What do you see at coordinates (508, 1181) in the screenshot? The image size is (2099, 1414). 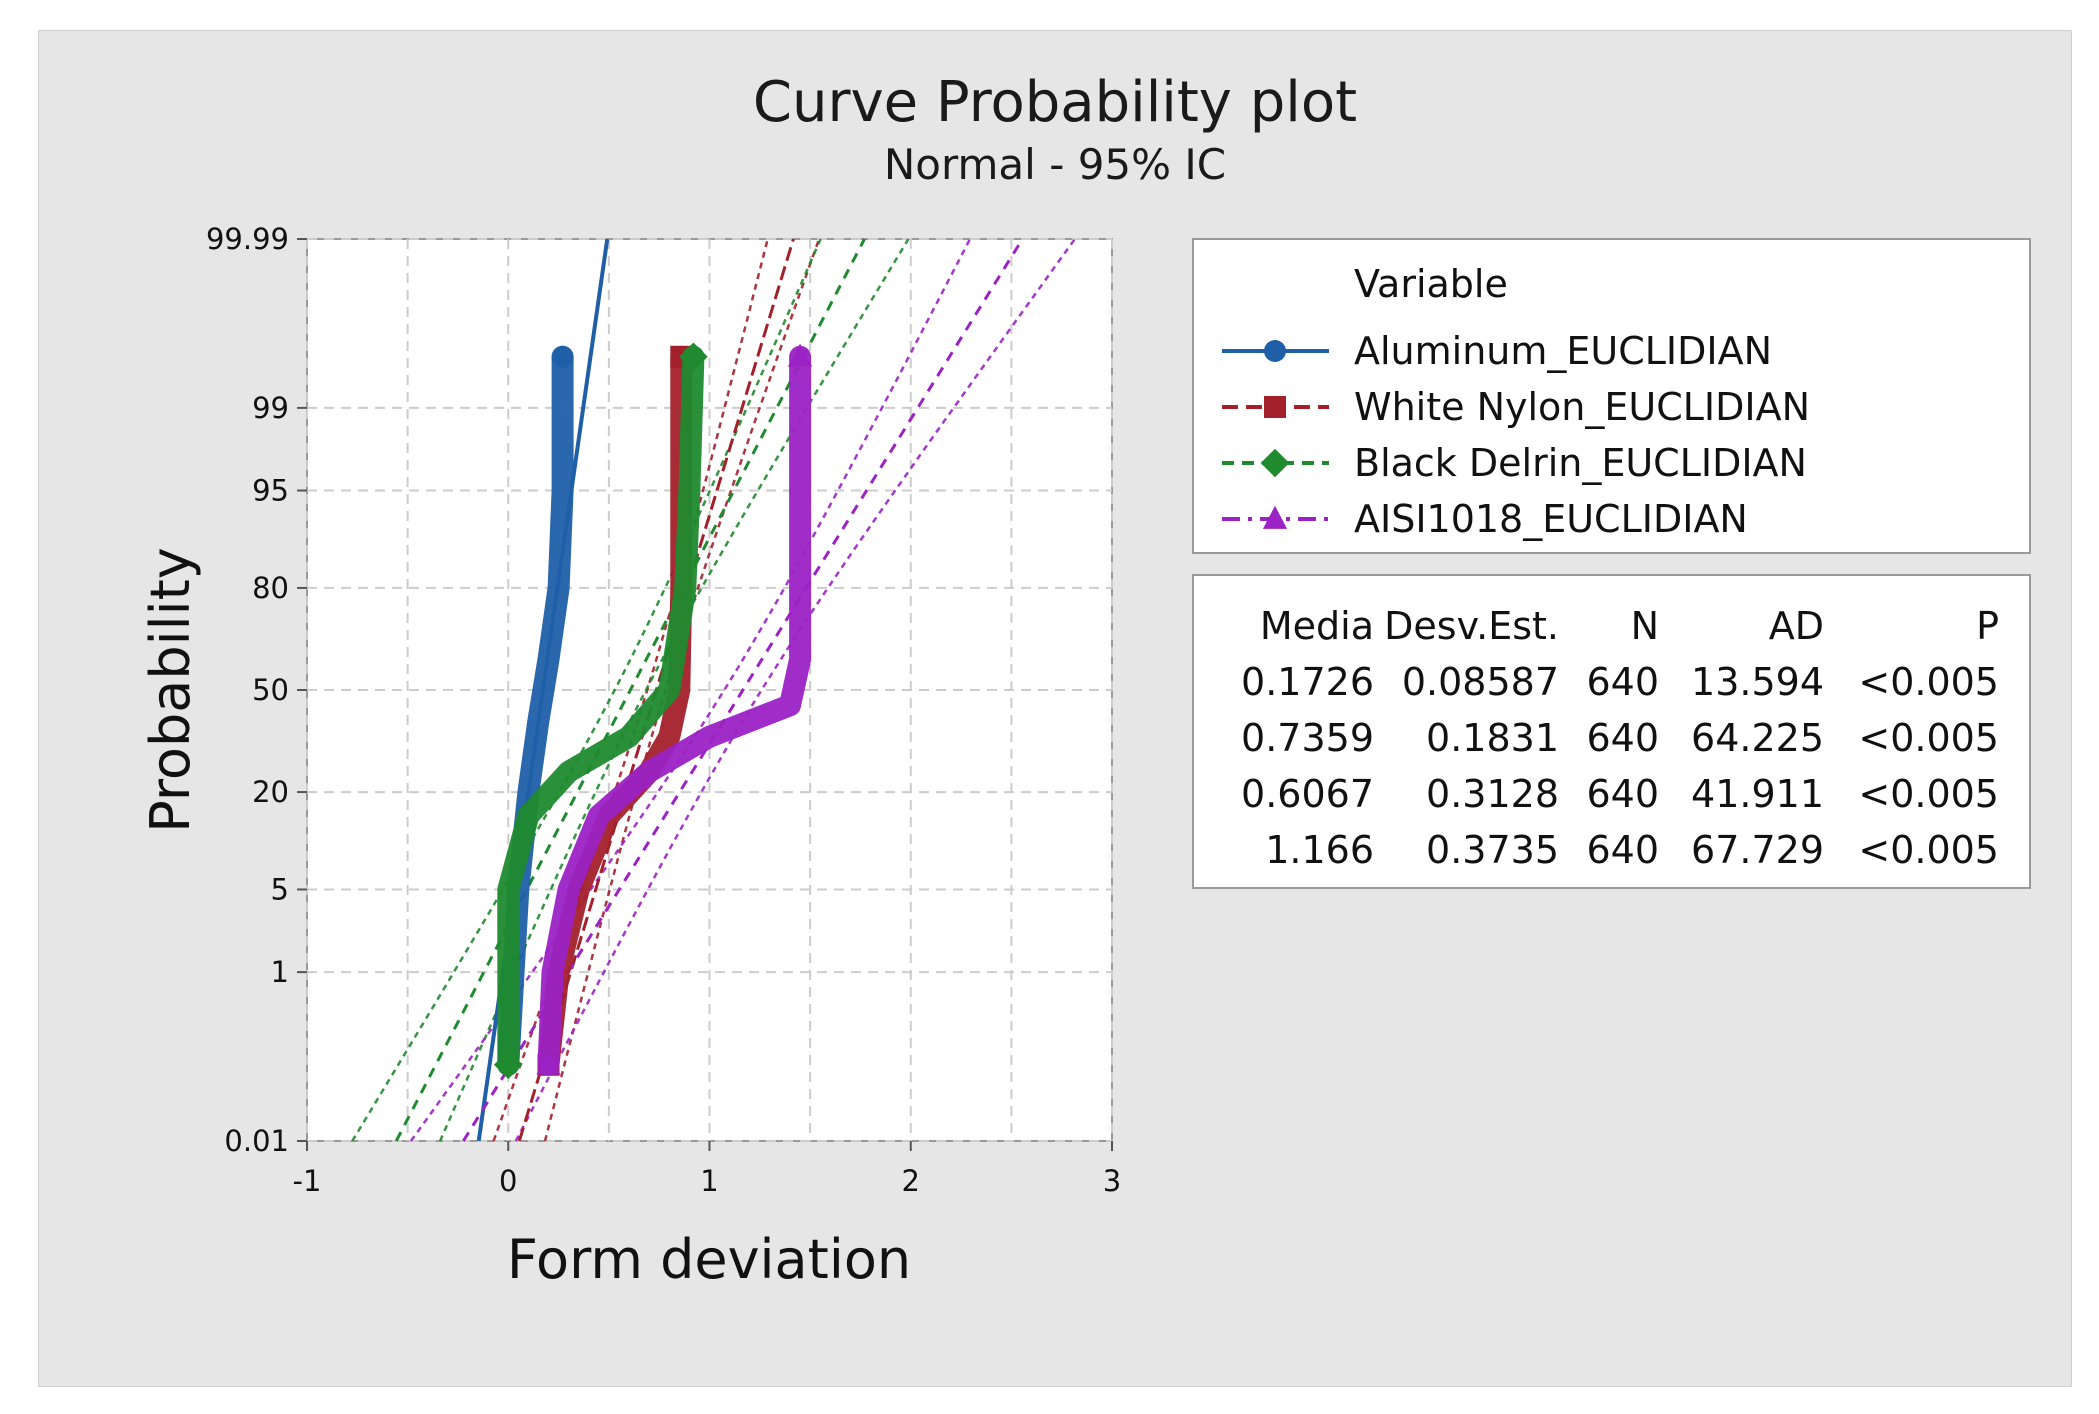 I see `x-tick-label: 0` at bounding box center [508, 1181].